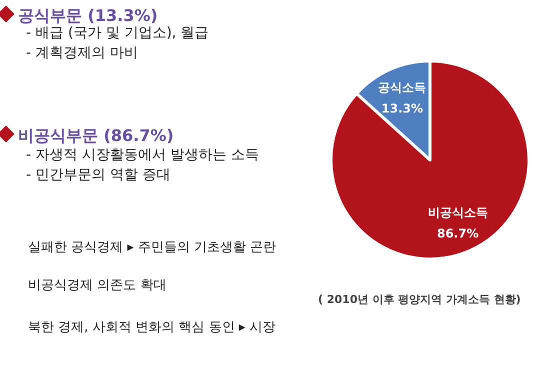 The image size is (539, 366). I want to click on text: ( 2010년 이후 평양지역 가계소득 현황), so click(419, 299).